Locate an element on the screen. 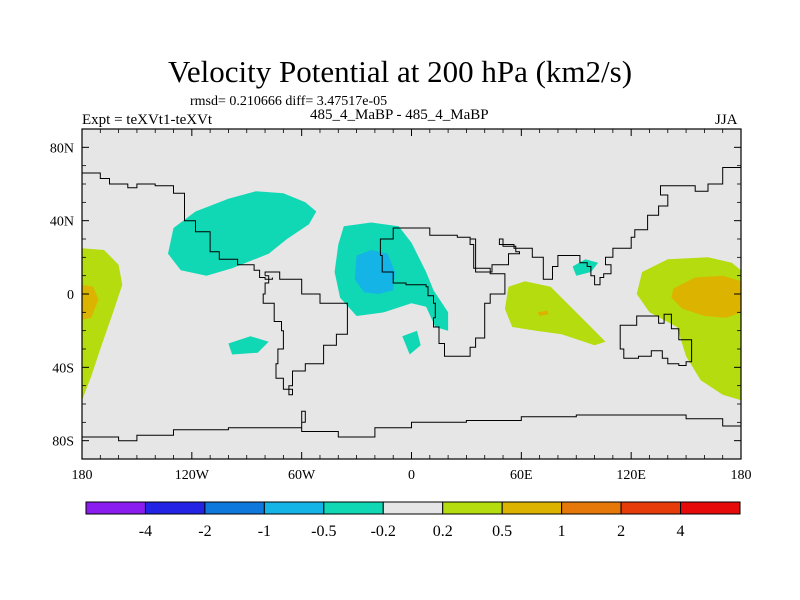  experiment-label: Expt = teXVt1-teXVt is located at coordinates (147, 120).